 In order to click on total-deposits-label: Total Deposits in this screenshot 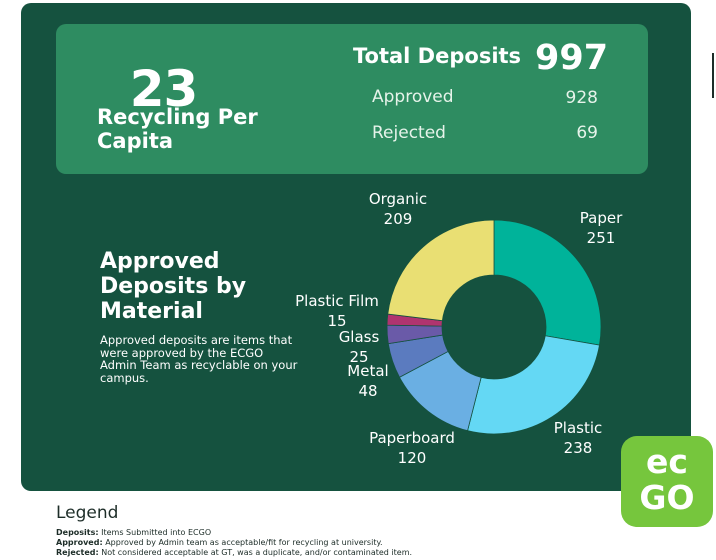, I will do `click(437, 56)`.